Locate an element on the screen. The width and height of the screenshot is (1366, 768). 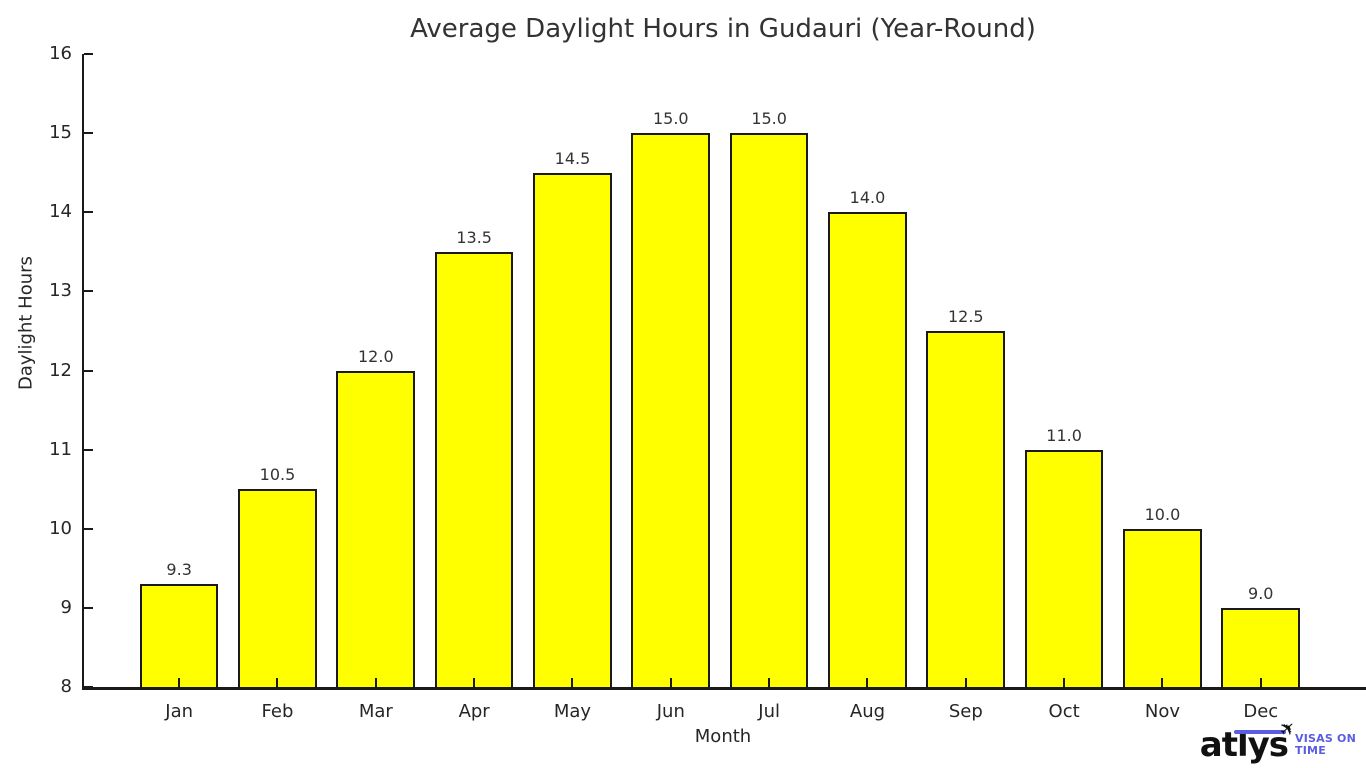
x-tick-label-apr: Apr is located at coordinates (474, 711).